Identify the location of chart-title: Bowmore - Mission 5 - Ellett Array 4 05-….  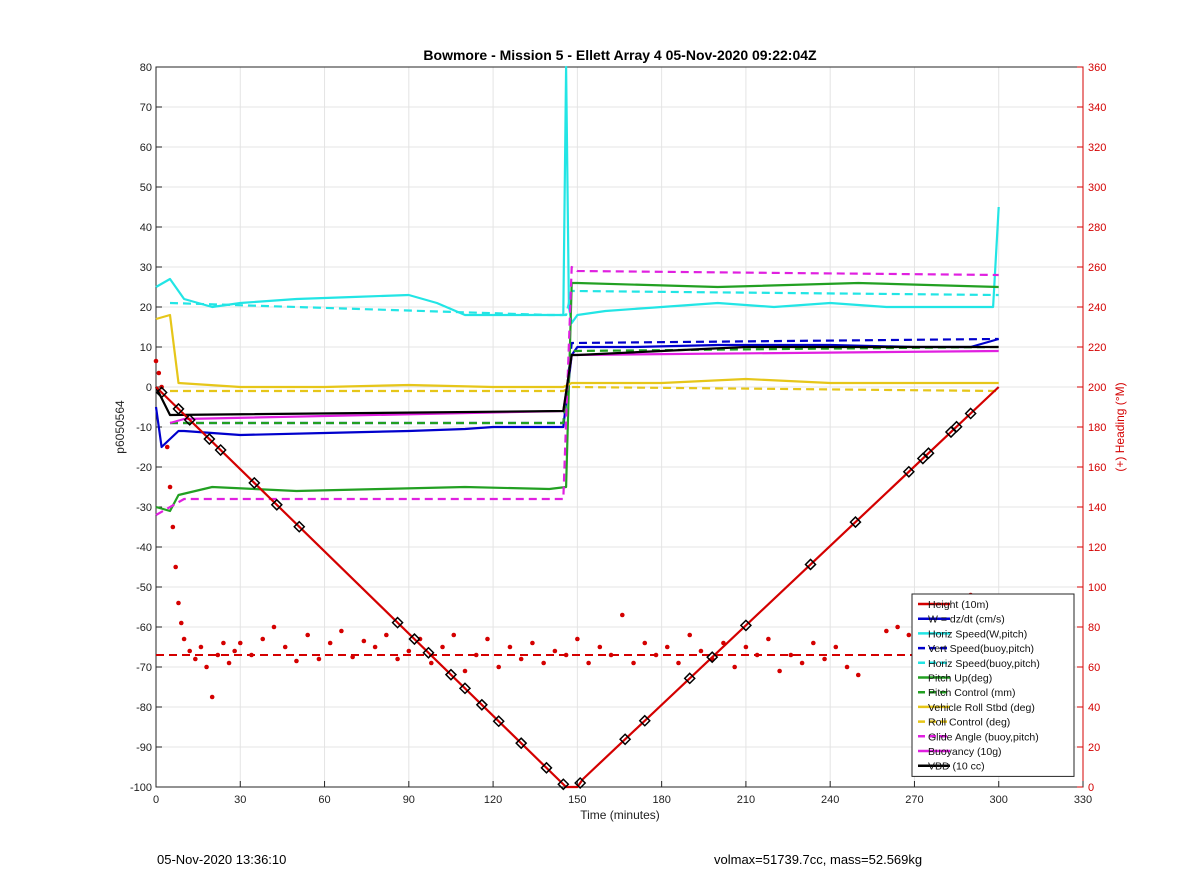
(620, 55).